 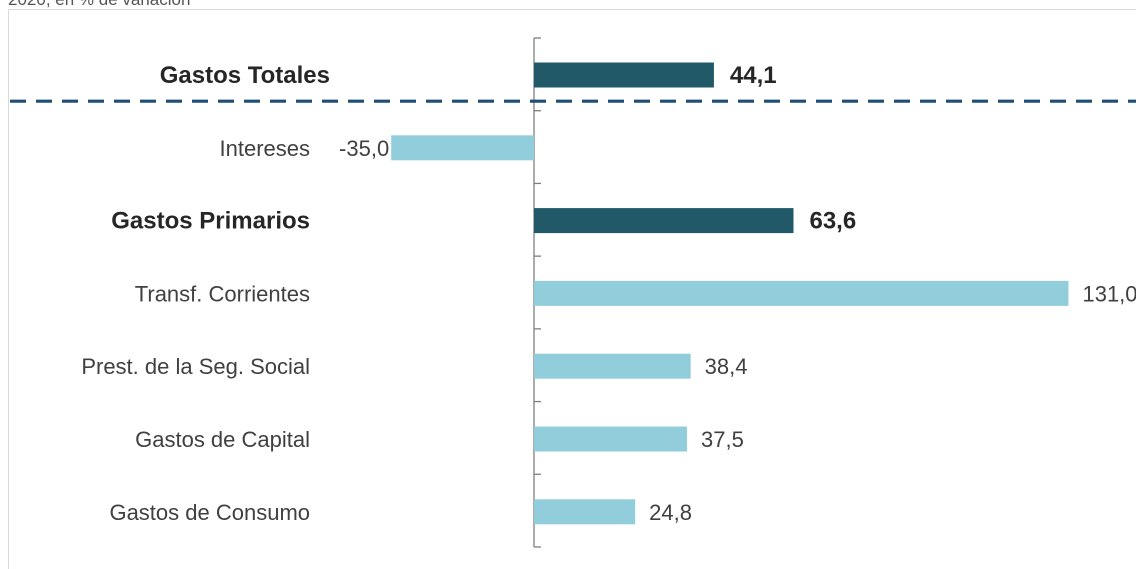 What do you see at coordinates (209, 512) in the screenshot?
I see `category-label: Gastos de Consumo` at bounding box center [209, 512].